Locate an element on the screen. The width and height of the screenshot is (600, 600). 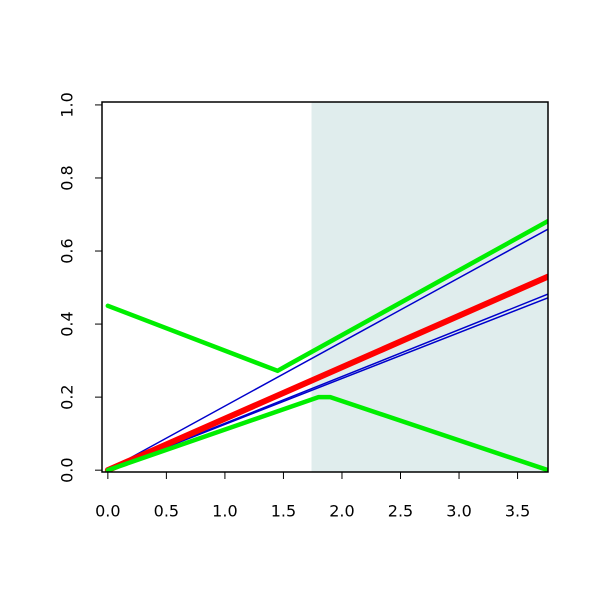
y-tick-label: 0.2 is located at coordinates (67, 396).